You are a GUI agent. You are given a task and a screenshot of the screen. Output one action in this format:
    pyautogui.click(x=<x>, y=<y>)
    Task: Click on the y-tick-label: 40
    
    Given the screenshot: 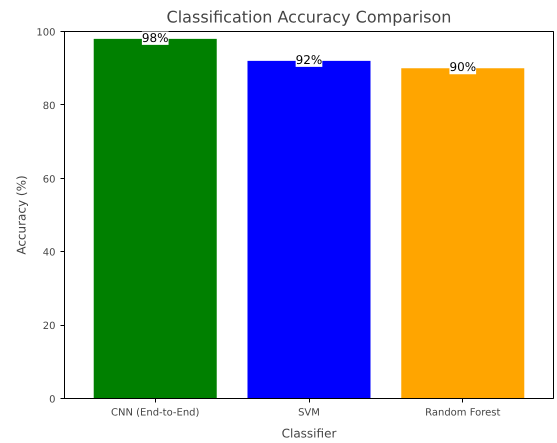 What is the action you would take?
    pyautogui.click(x=49, y=253)
    